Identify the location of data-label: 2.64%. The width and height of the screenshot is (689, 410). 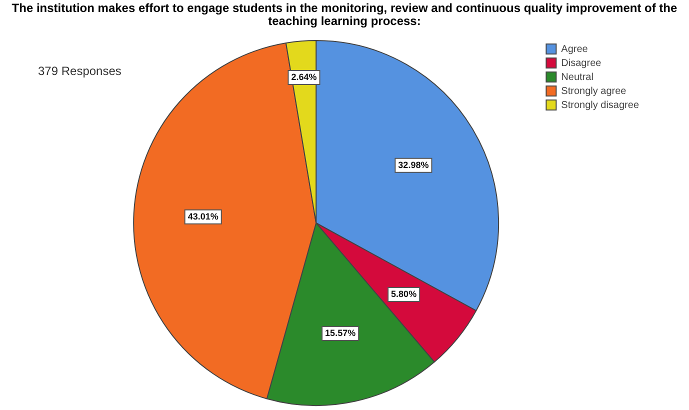
(304, 77).